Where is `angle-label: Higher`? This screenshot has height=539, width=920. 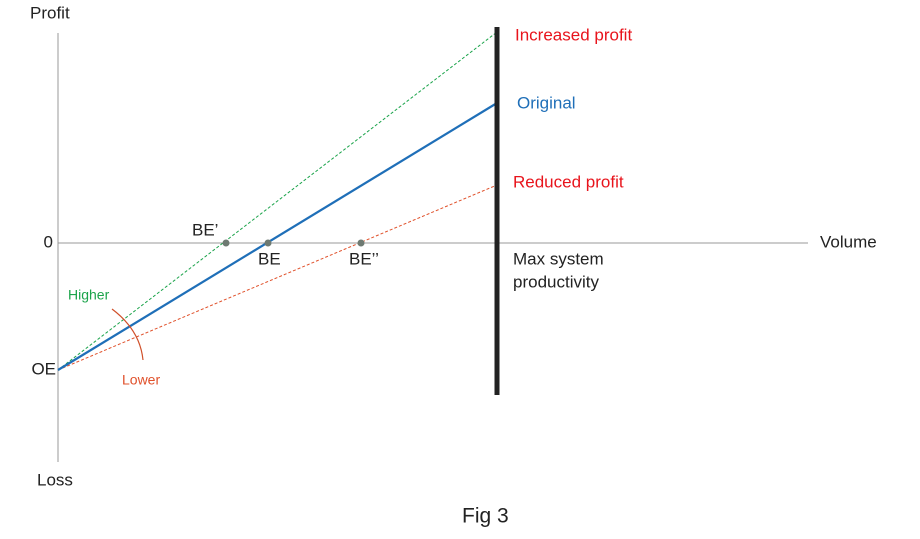
angle-label: Higher is located at coordinates (89, 295).